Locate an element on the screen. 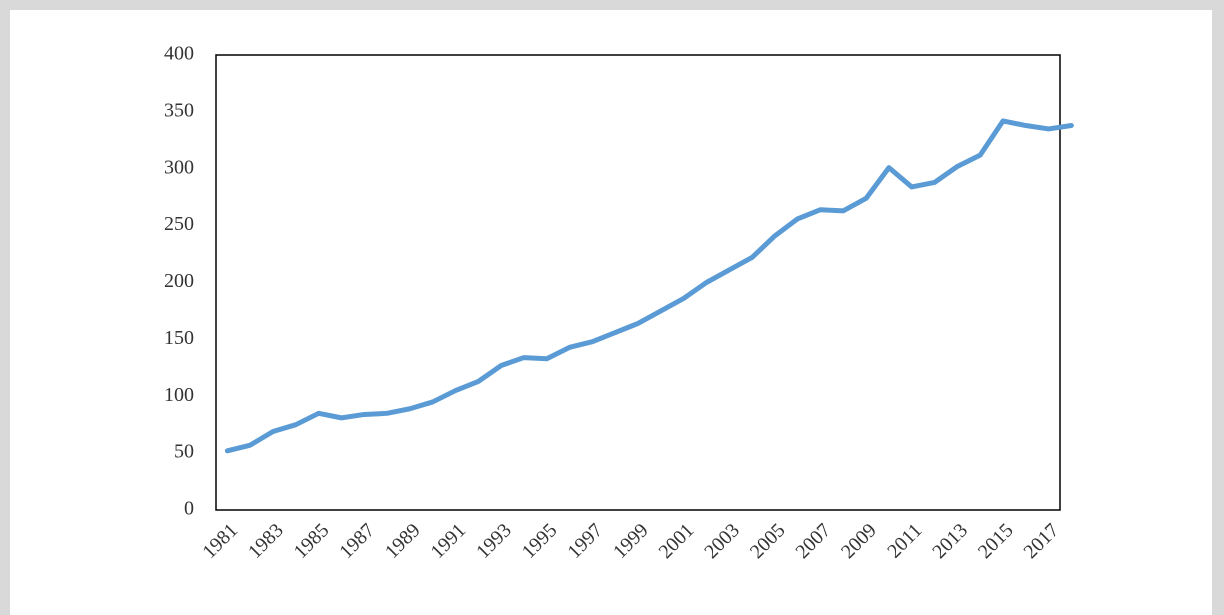  x-tick-label: 1991 is located at coordinates (448, 541).